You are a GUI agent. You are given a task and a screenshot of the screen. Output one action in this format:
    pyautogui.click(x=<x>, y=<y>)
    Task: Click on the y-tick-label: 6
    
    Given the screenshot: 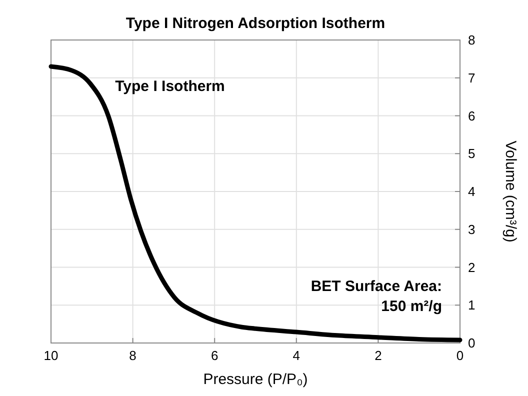 What is the action you would take?
    pyautogui.click(x=472, y=116)
    